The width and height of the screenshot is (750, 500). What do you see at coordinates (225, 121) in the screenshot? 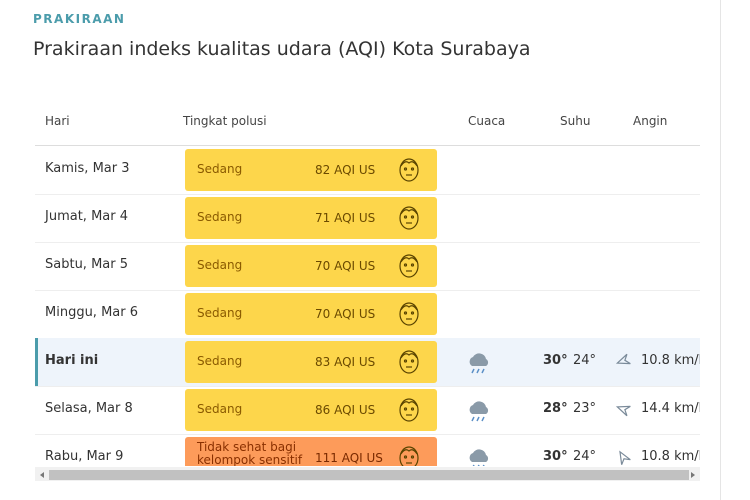
I see `column-header: Tingkat polusi` at bounding box center [225, 121].